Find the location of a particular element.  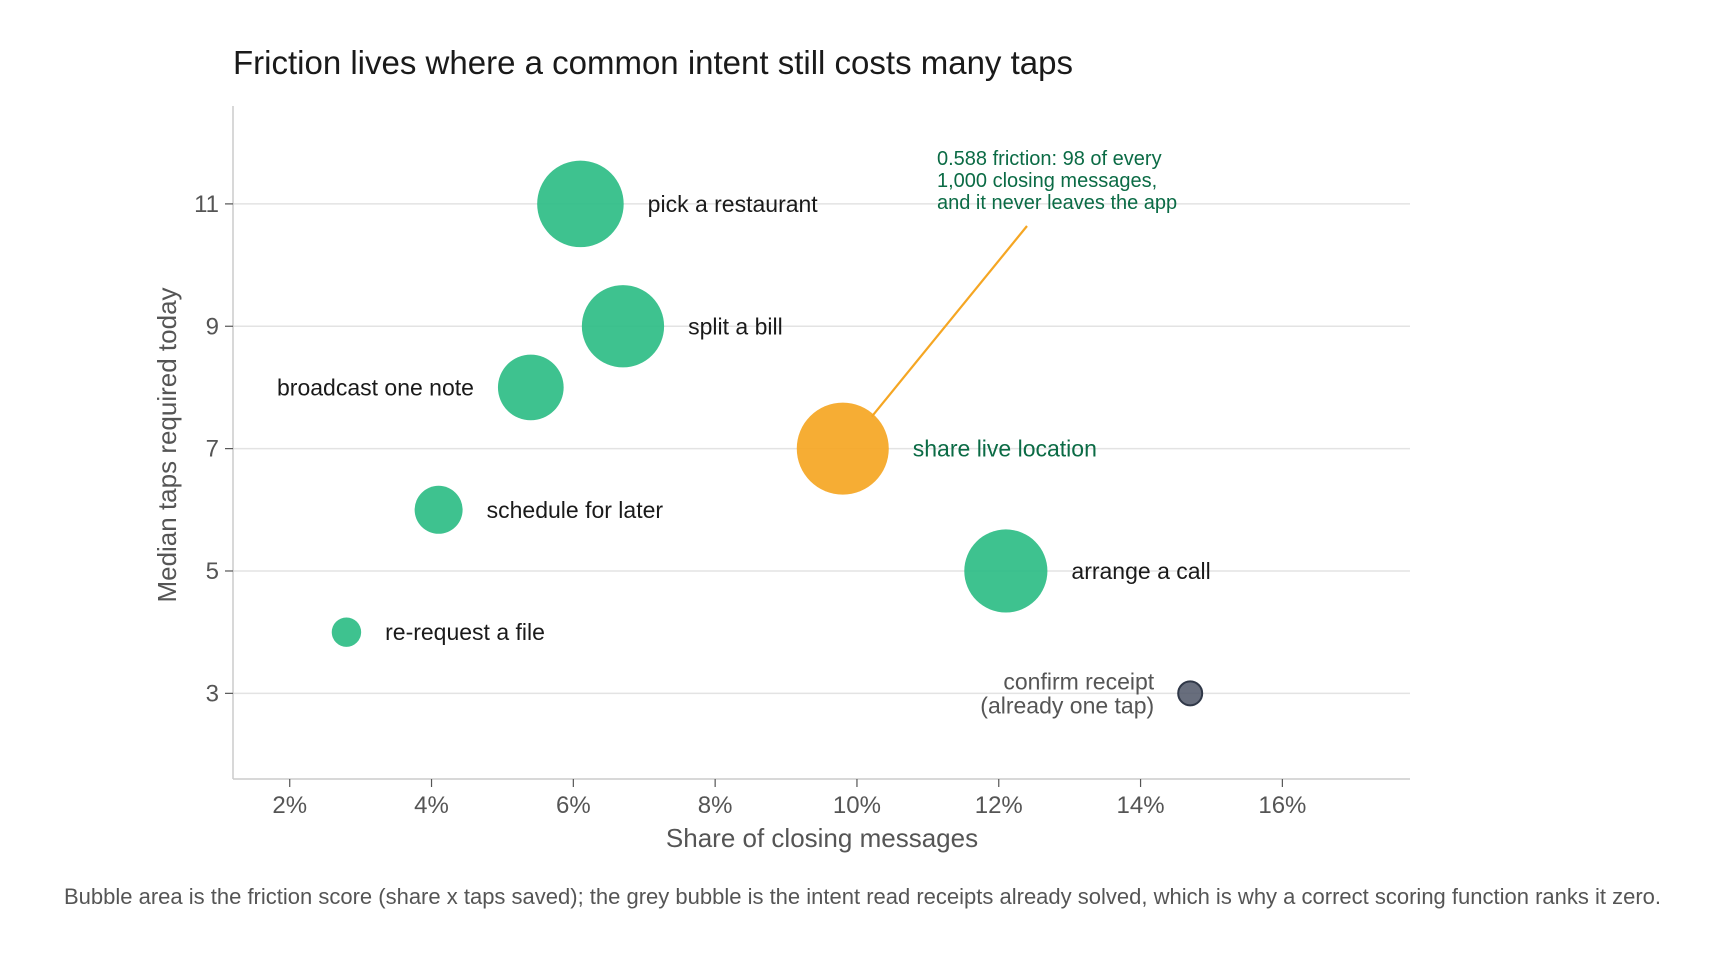

bubble-label: arrange a call is located at coordinates (1140, 571).